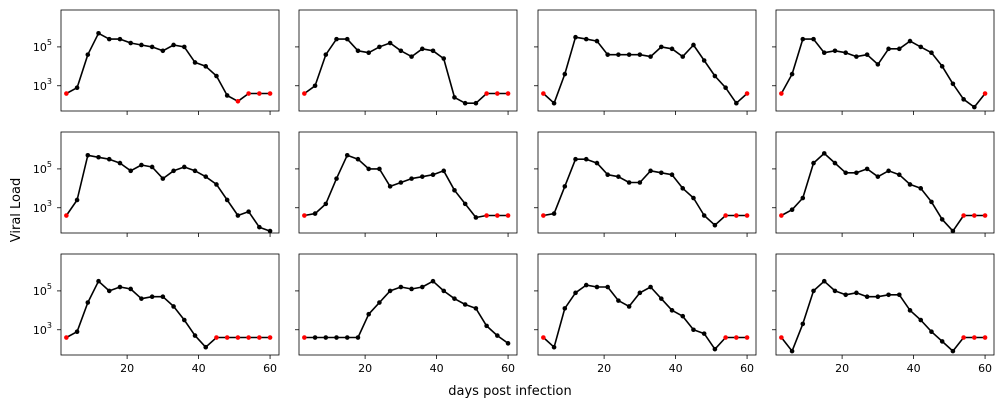 Image resolution: width=1003 pixels, height=408 pixels. Describe the element at coordinates (914, 368) in the screenshot. I see `x-tick-label: 40` at that location.